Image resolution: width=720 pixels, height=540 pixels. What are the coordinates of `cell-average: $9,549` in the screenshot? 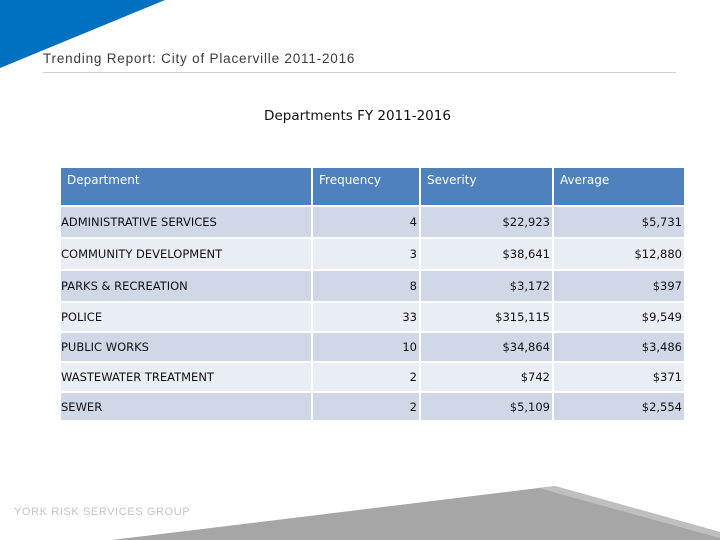 It's located at (619, 317).